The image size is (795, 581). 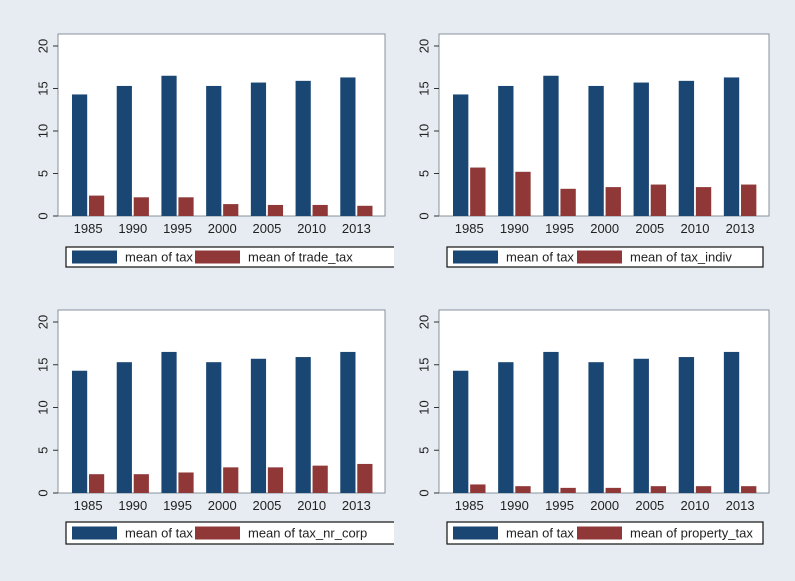 I want to click on legend-entries: mean of tax mean of tax_indiv, so click(x=592, y=257).